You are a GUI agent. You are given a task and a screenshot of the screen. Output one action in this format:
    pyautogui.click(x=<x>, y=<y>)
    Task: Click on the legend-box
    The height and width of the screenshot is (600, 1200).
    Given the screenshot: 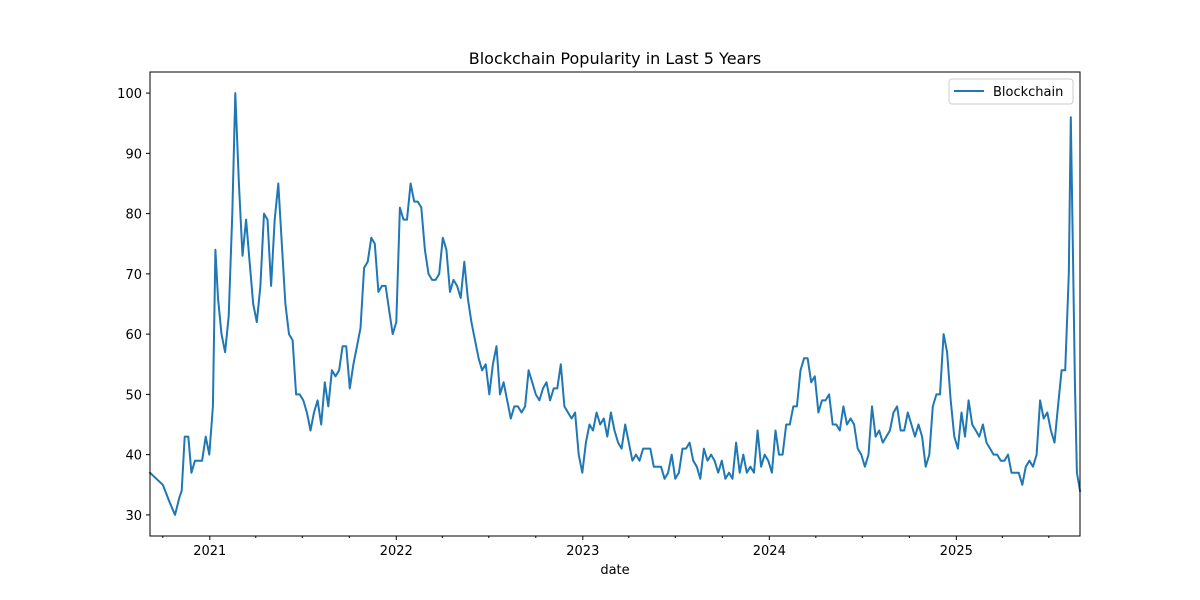 What is the action you would take?
    pyautogui.click(x=1011, y=91)
    